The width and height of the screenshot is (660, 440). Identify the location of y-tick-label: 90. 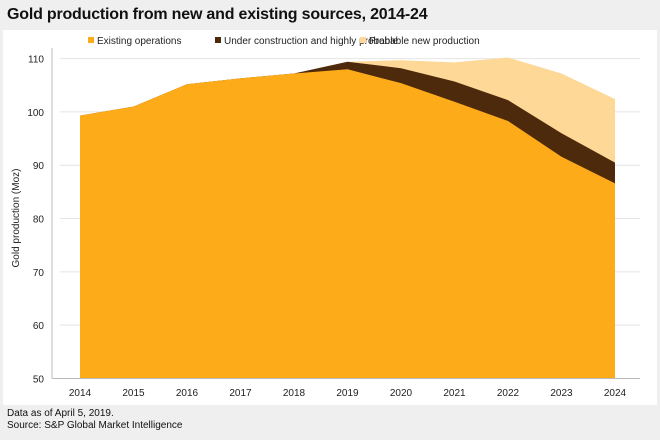
(39, 166).